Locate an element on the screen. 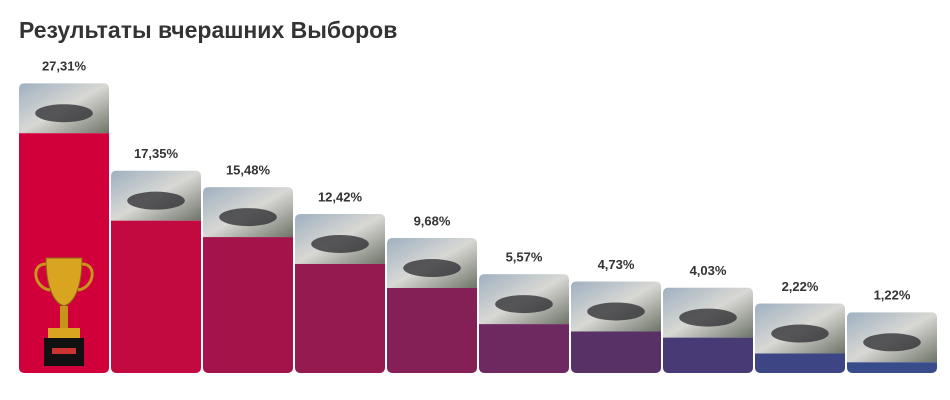  value-label: 17,35% is located at coordinates (156, 153).